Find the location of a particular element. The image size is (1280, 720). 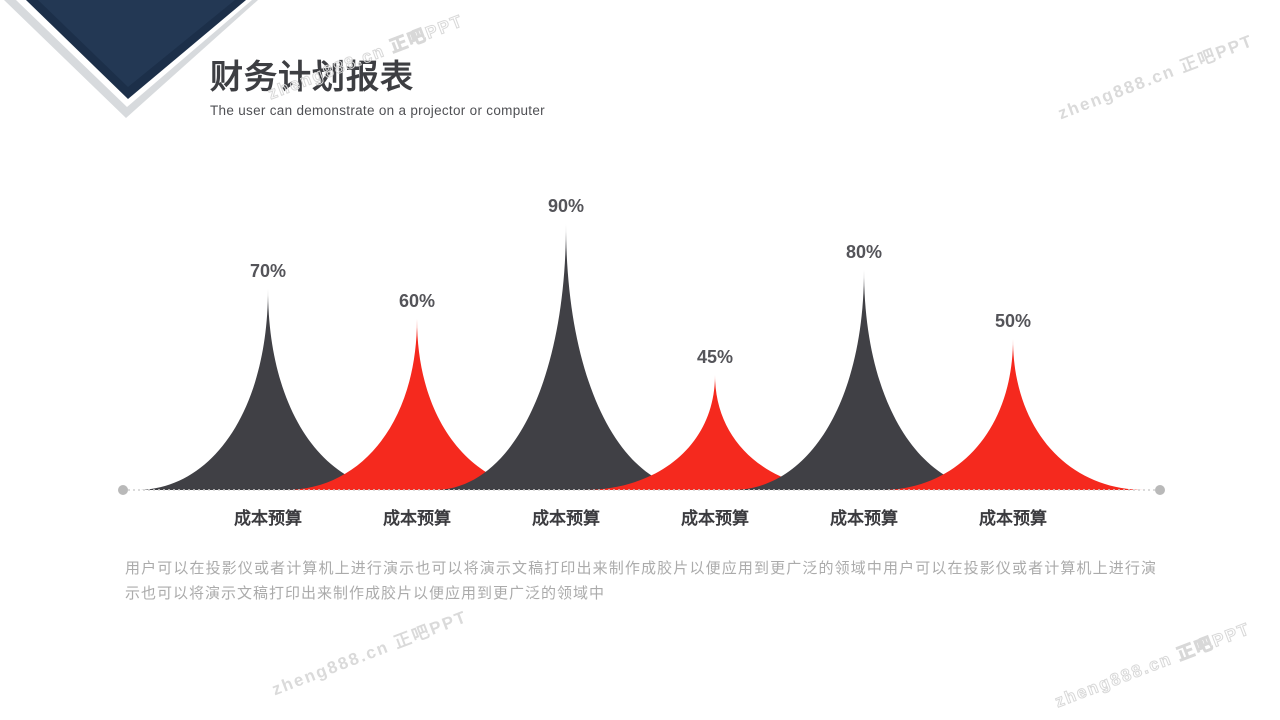

category-label-2: 成本预算 is located at coordinates (417, 518).